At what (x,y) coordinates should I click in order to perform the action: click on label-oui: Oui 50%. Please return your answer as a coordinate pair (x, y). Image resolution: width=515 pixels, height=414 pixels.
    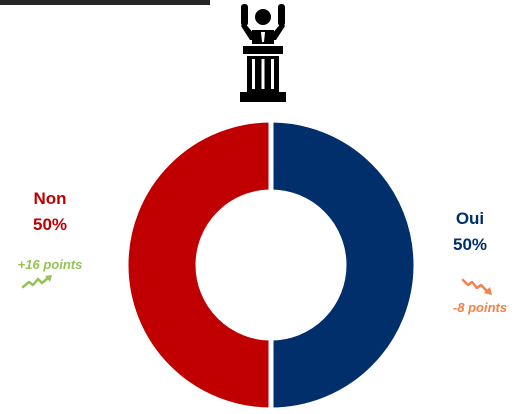
    Looking at the image, I should click on (470, 232).